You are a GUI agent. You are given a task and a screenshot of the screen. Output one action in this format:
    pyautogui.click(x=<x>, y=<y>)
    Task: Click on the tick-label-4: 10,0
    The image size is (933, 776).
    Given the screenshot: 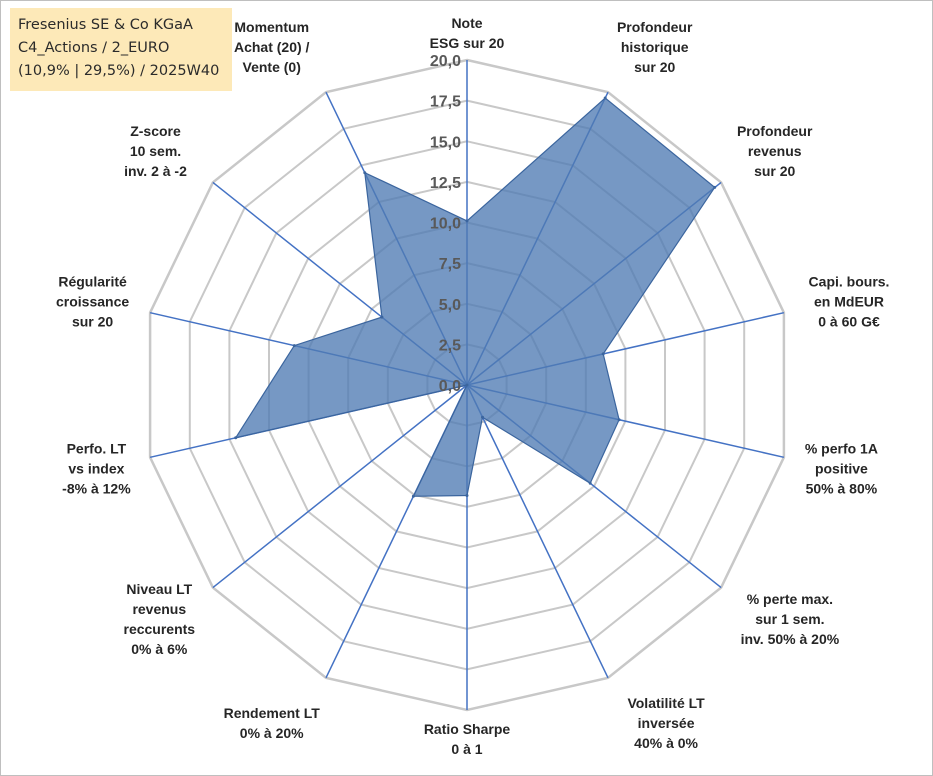 What is the action you would take?
    pyautogui.click(x=445, y=224)
    